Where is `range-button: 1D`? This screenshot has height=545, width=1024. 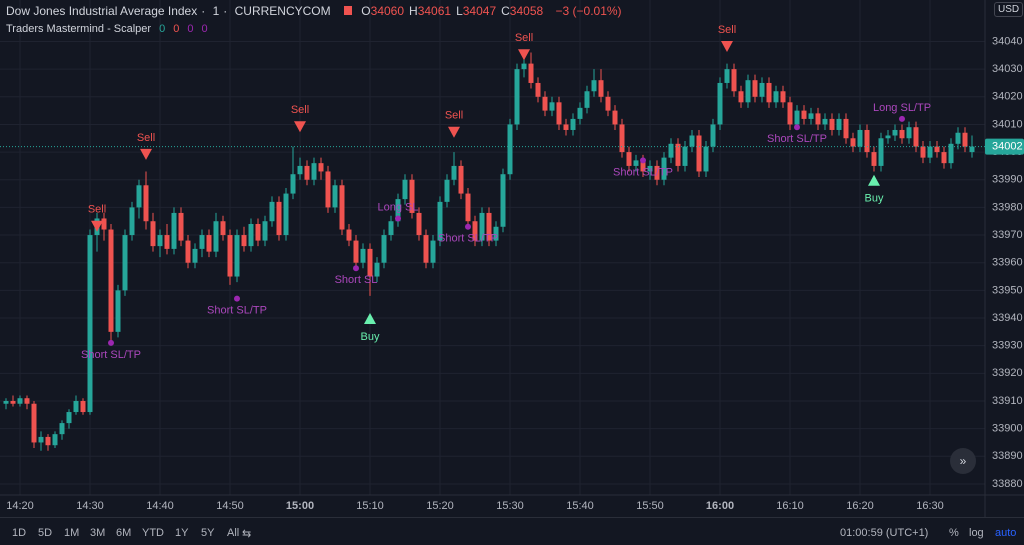 range-button: 1D is located at coordinates (19, 533).